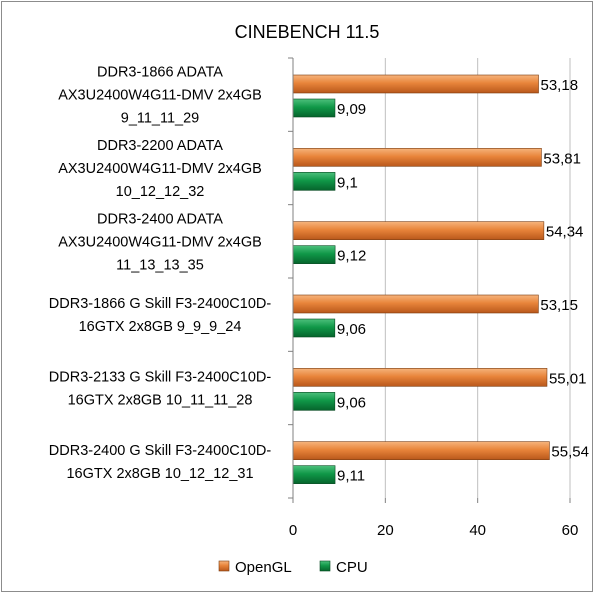 The image size is (596, 595). I want to click on x-tick-label: 0, so click(293, 530).